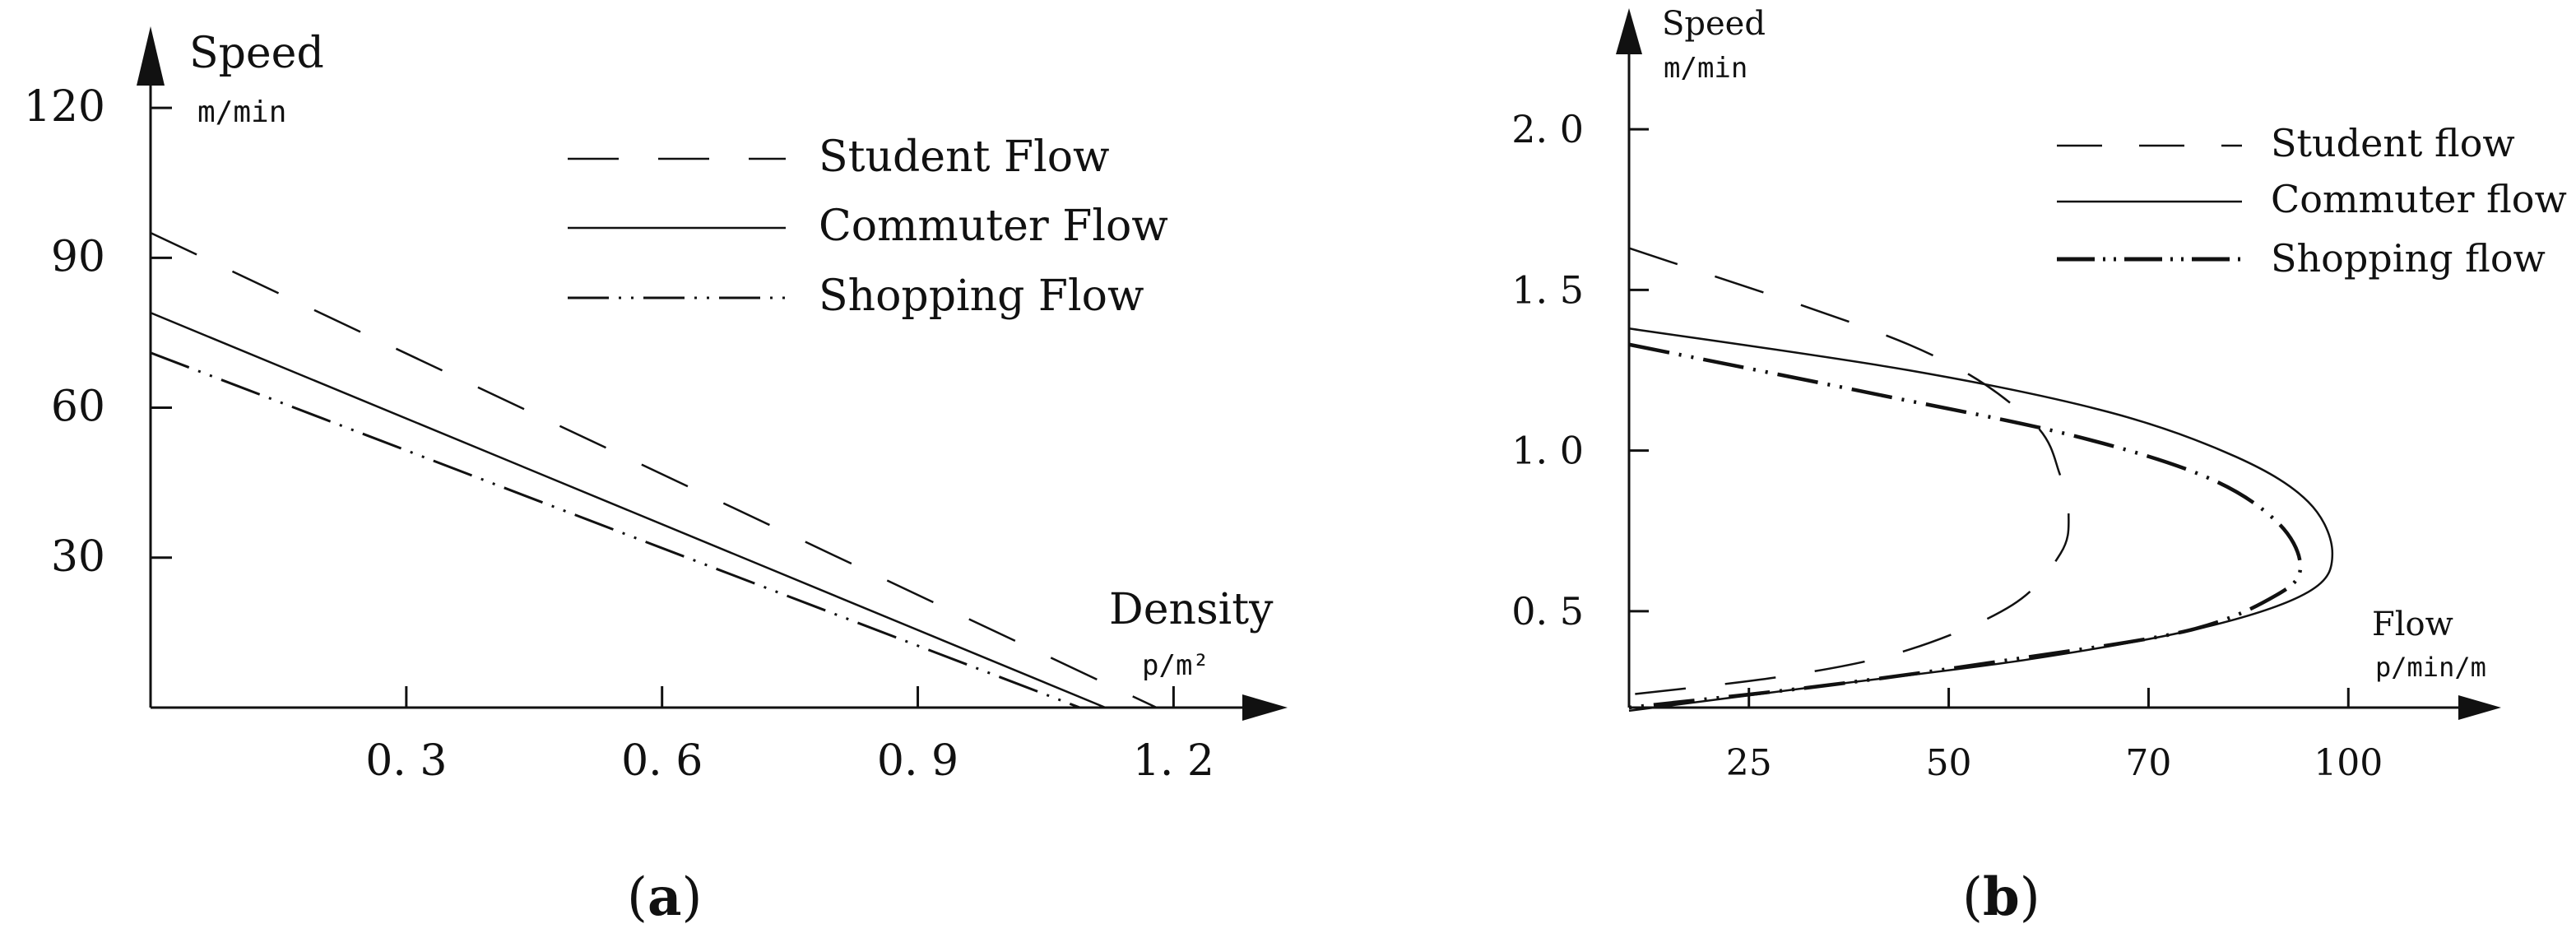  Describe the element at coordinates (1173, 761) in the screenshot. I see `x-tick-label: 1. 2` at that location.